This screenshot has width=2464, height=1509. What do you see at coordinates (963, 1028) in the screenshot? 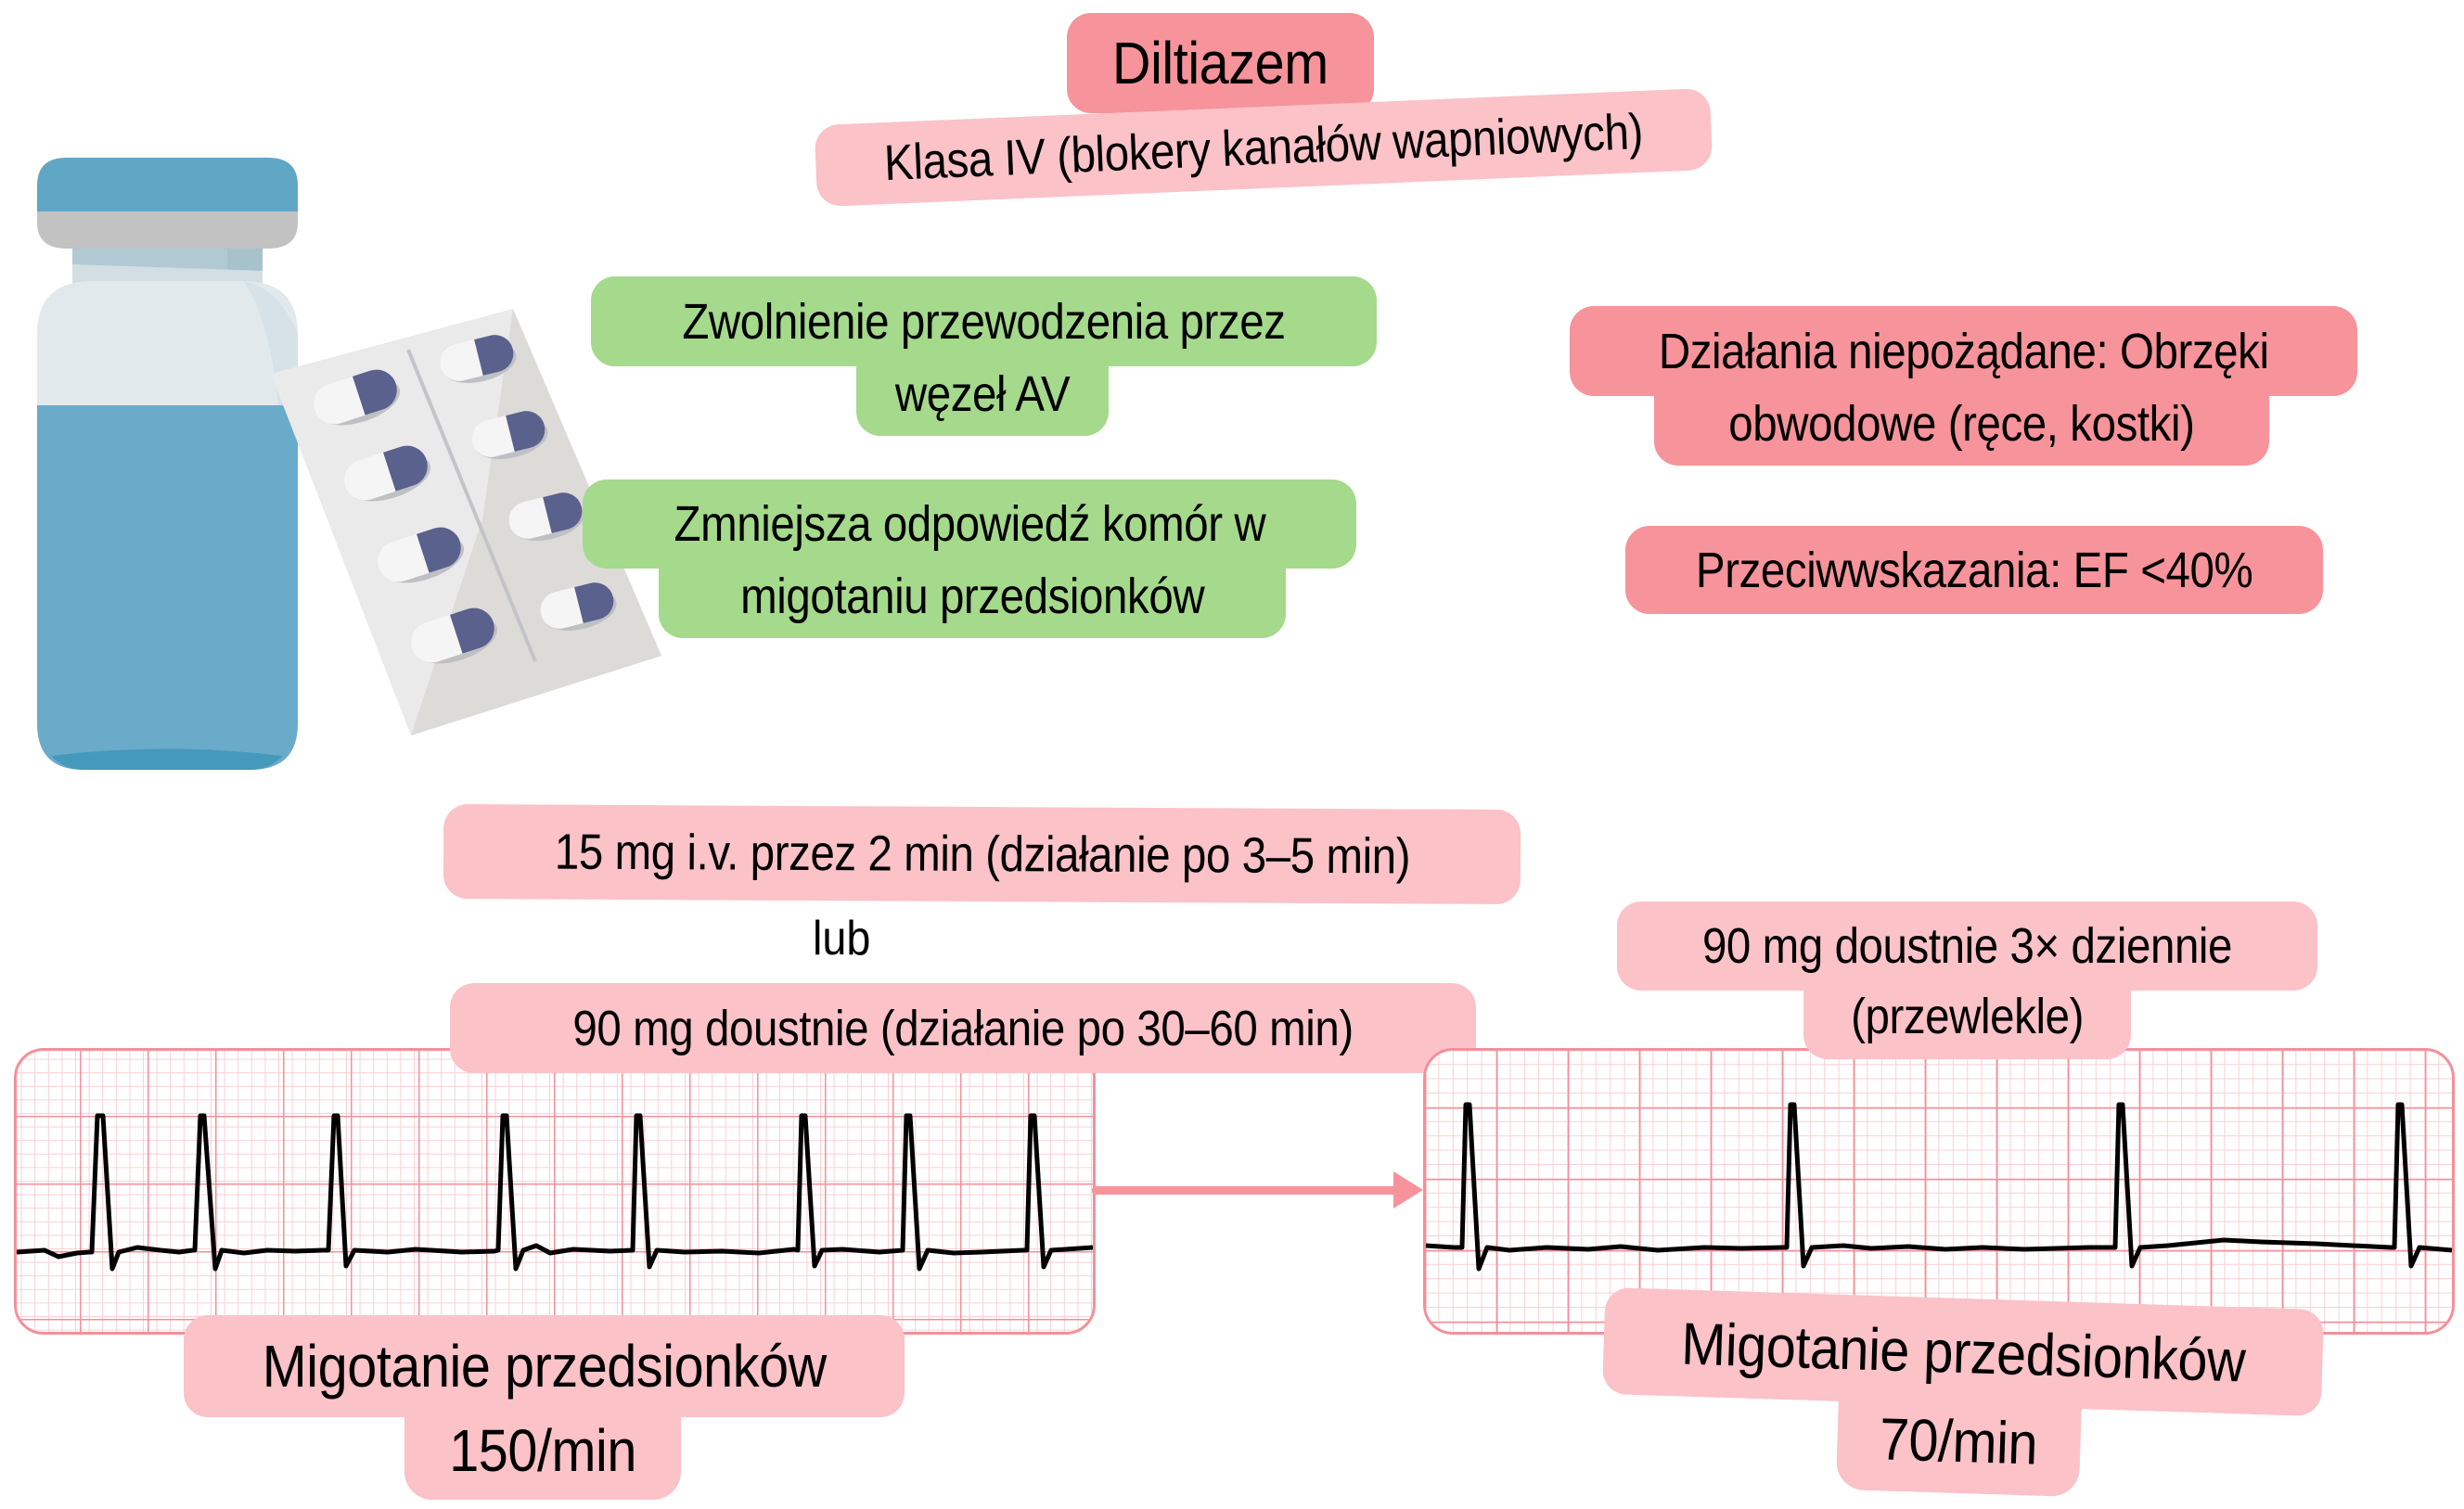
I see `dose-oral-acute-badge: 90 mg doustnie (działanie po 30–60 min)` at bounding box center [963, 1028].